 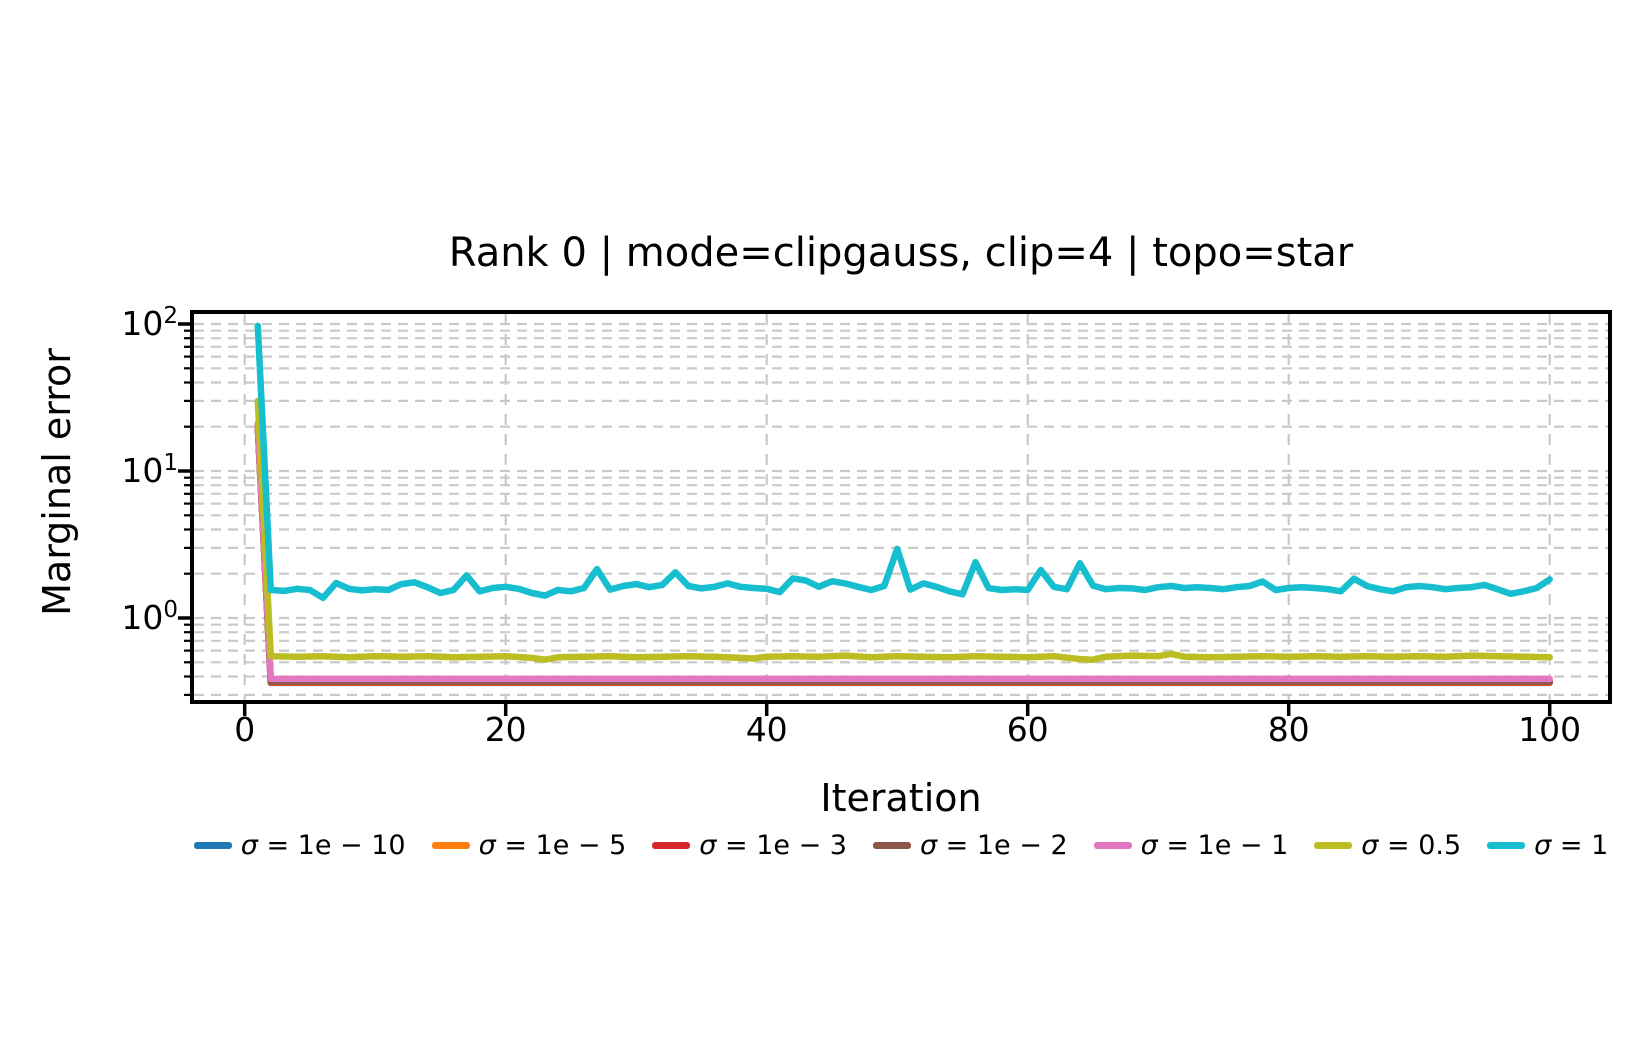 I want to click on x-tick-label: 100, so click(x=1550, y=729).